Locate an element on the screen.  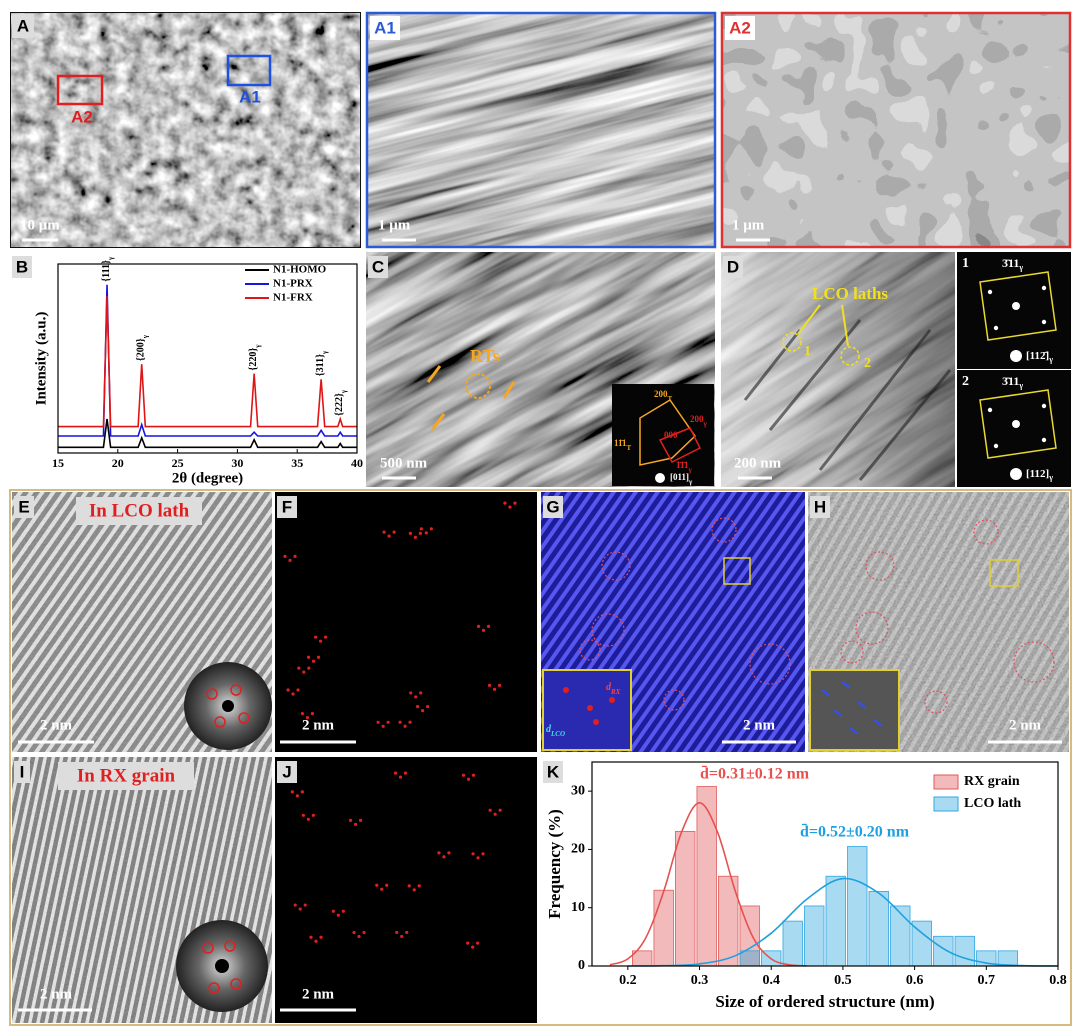
plot-frame is located at coordinates (825, 864).